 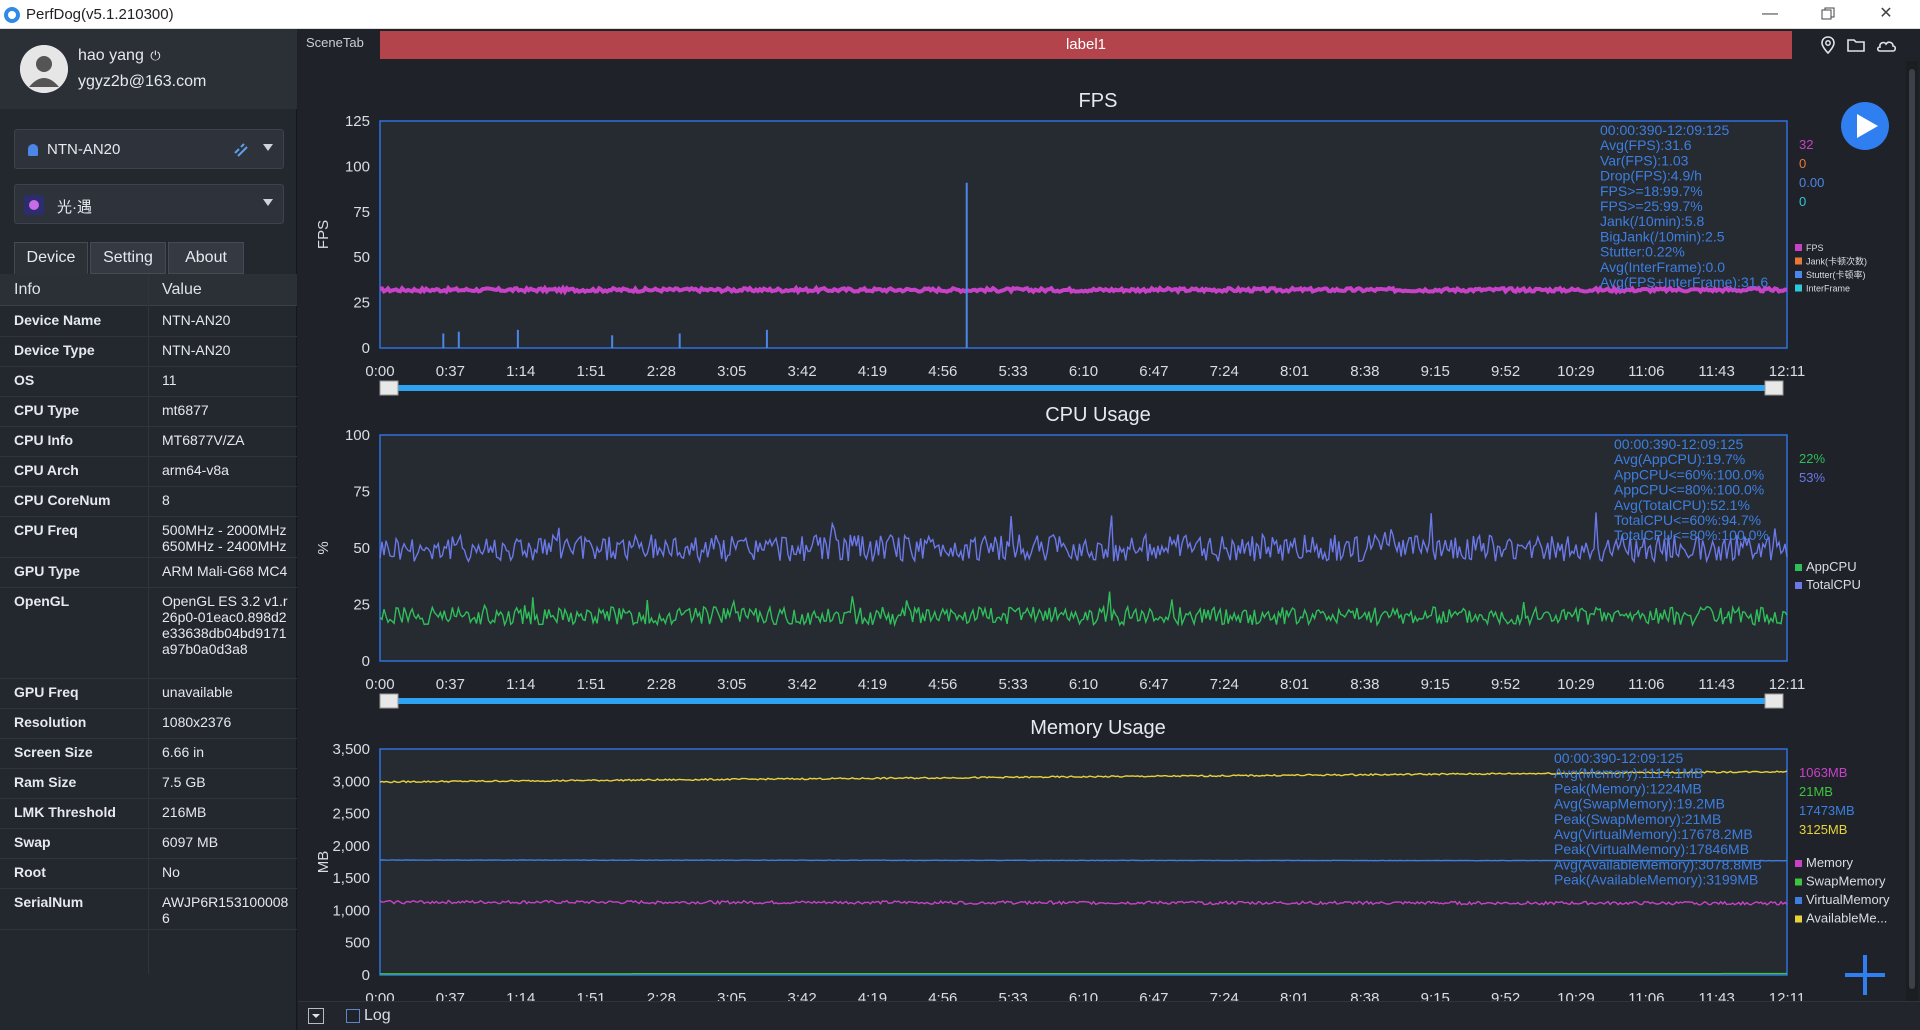 What do you see at coordinates (225, 910) in the screenshot?
I see `info-value: AWJP6R1531000086` at bounding box center [225, 910].